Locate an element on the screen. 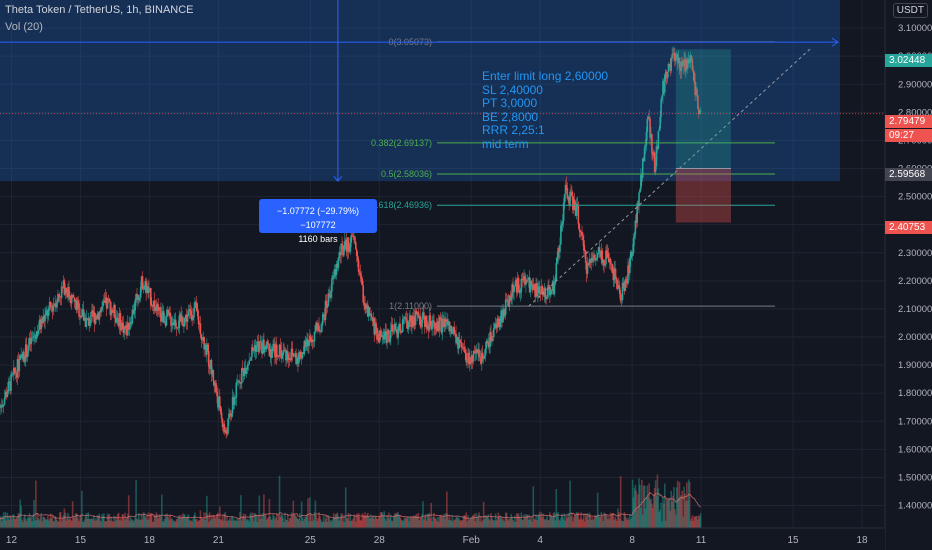  x-tick-label: 28 is located at coordinates (380, 540).